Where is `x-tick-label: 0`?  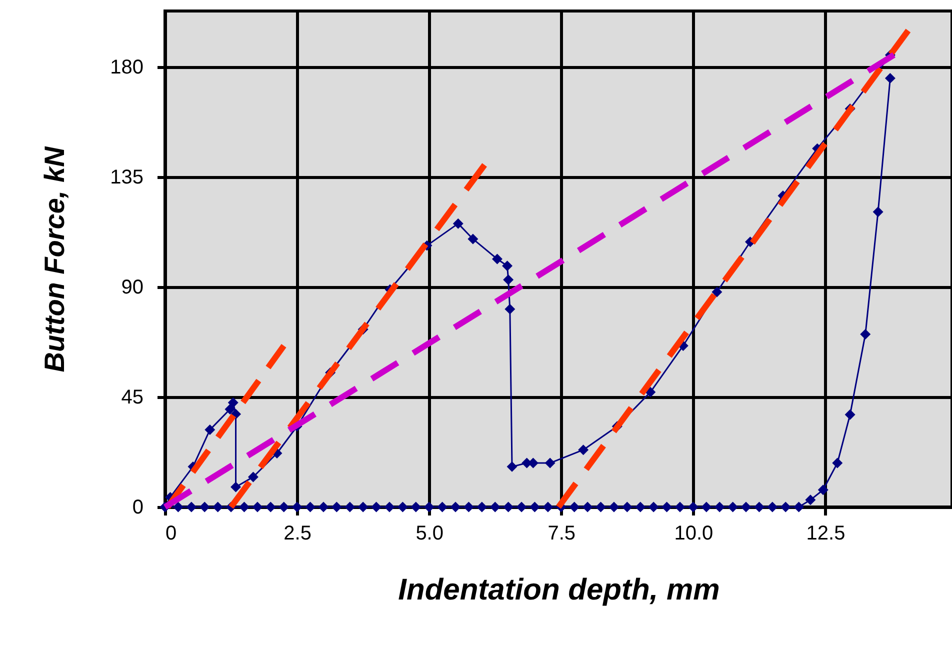
x-tick-label: 0 is located at coordinates (171, 533).